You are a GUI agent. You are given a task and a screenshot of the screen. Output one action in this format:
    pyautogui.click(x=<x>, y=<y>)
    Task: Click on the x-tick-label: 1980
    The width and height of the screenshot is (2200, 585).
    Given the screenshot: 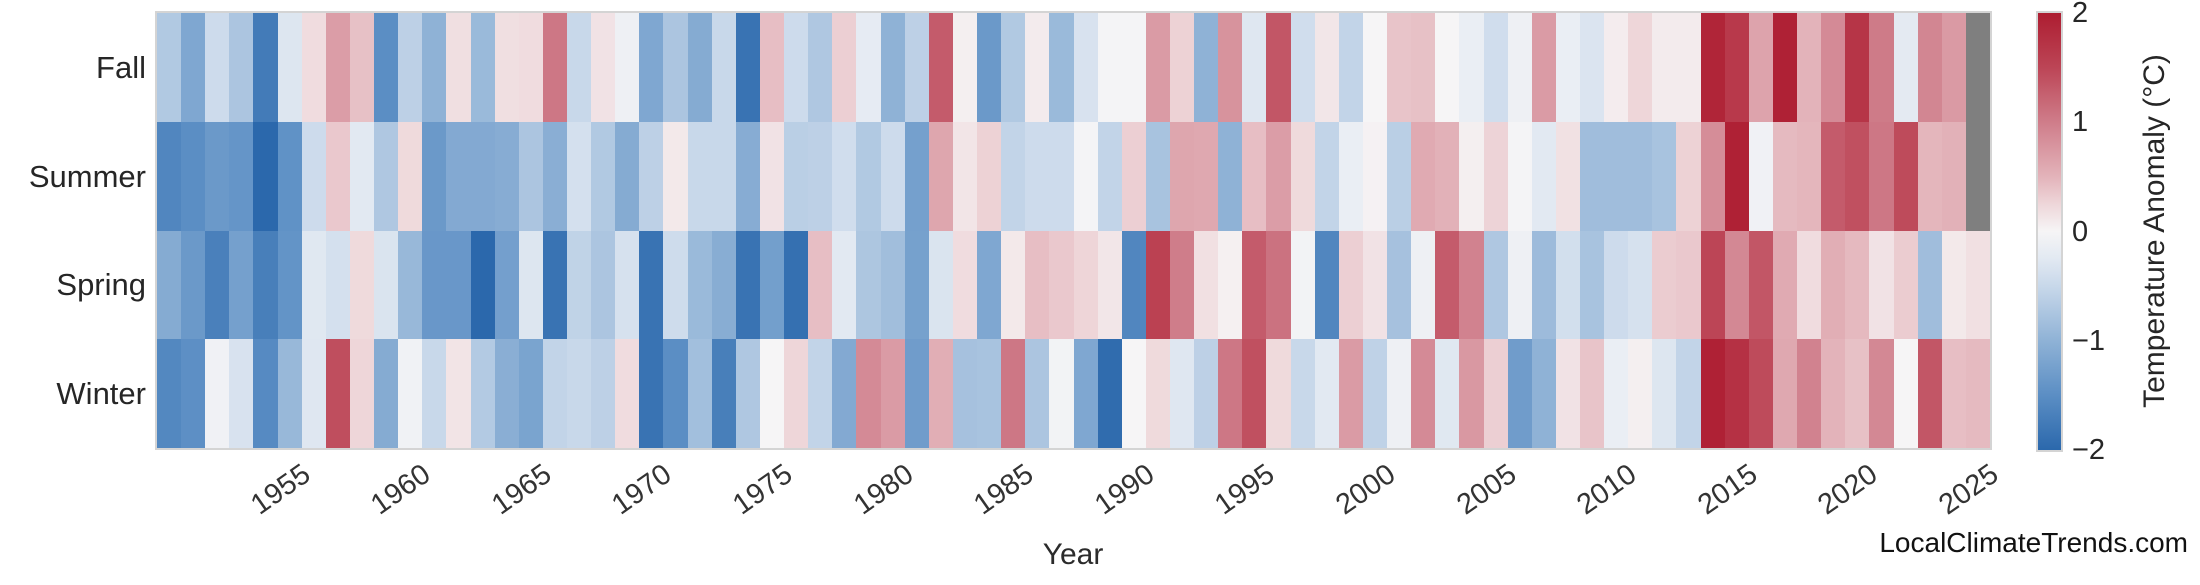 What is the action you would take?
    pyautogui.click(x=883, y=490)
    